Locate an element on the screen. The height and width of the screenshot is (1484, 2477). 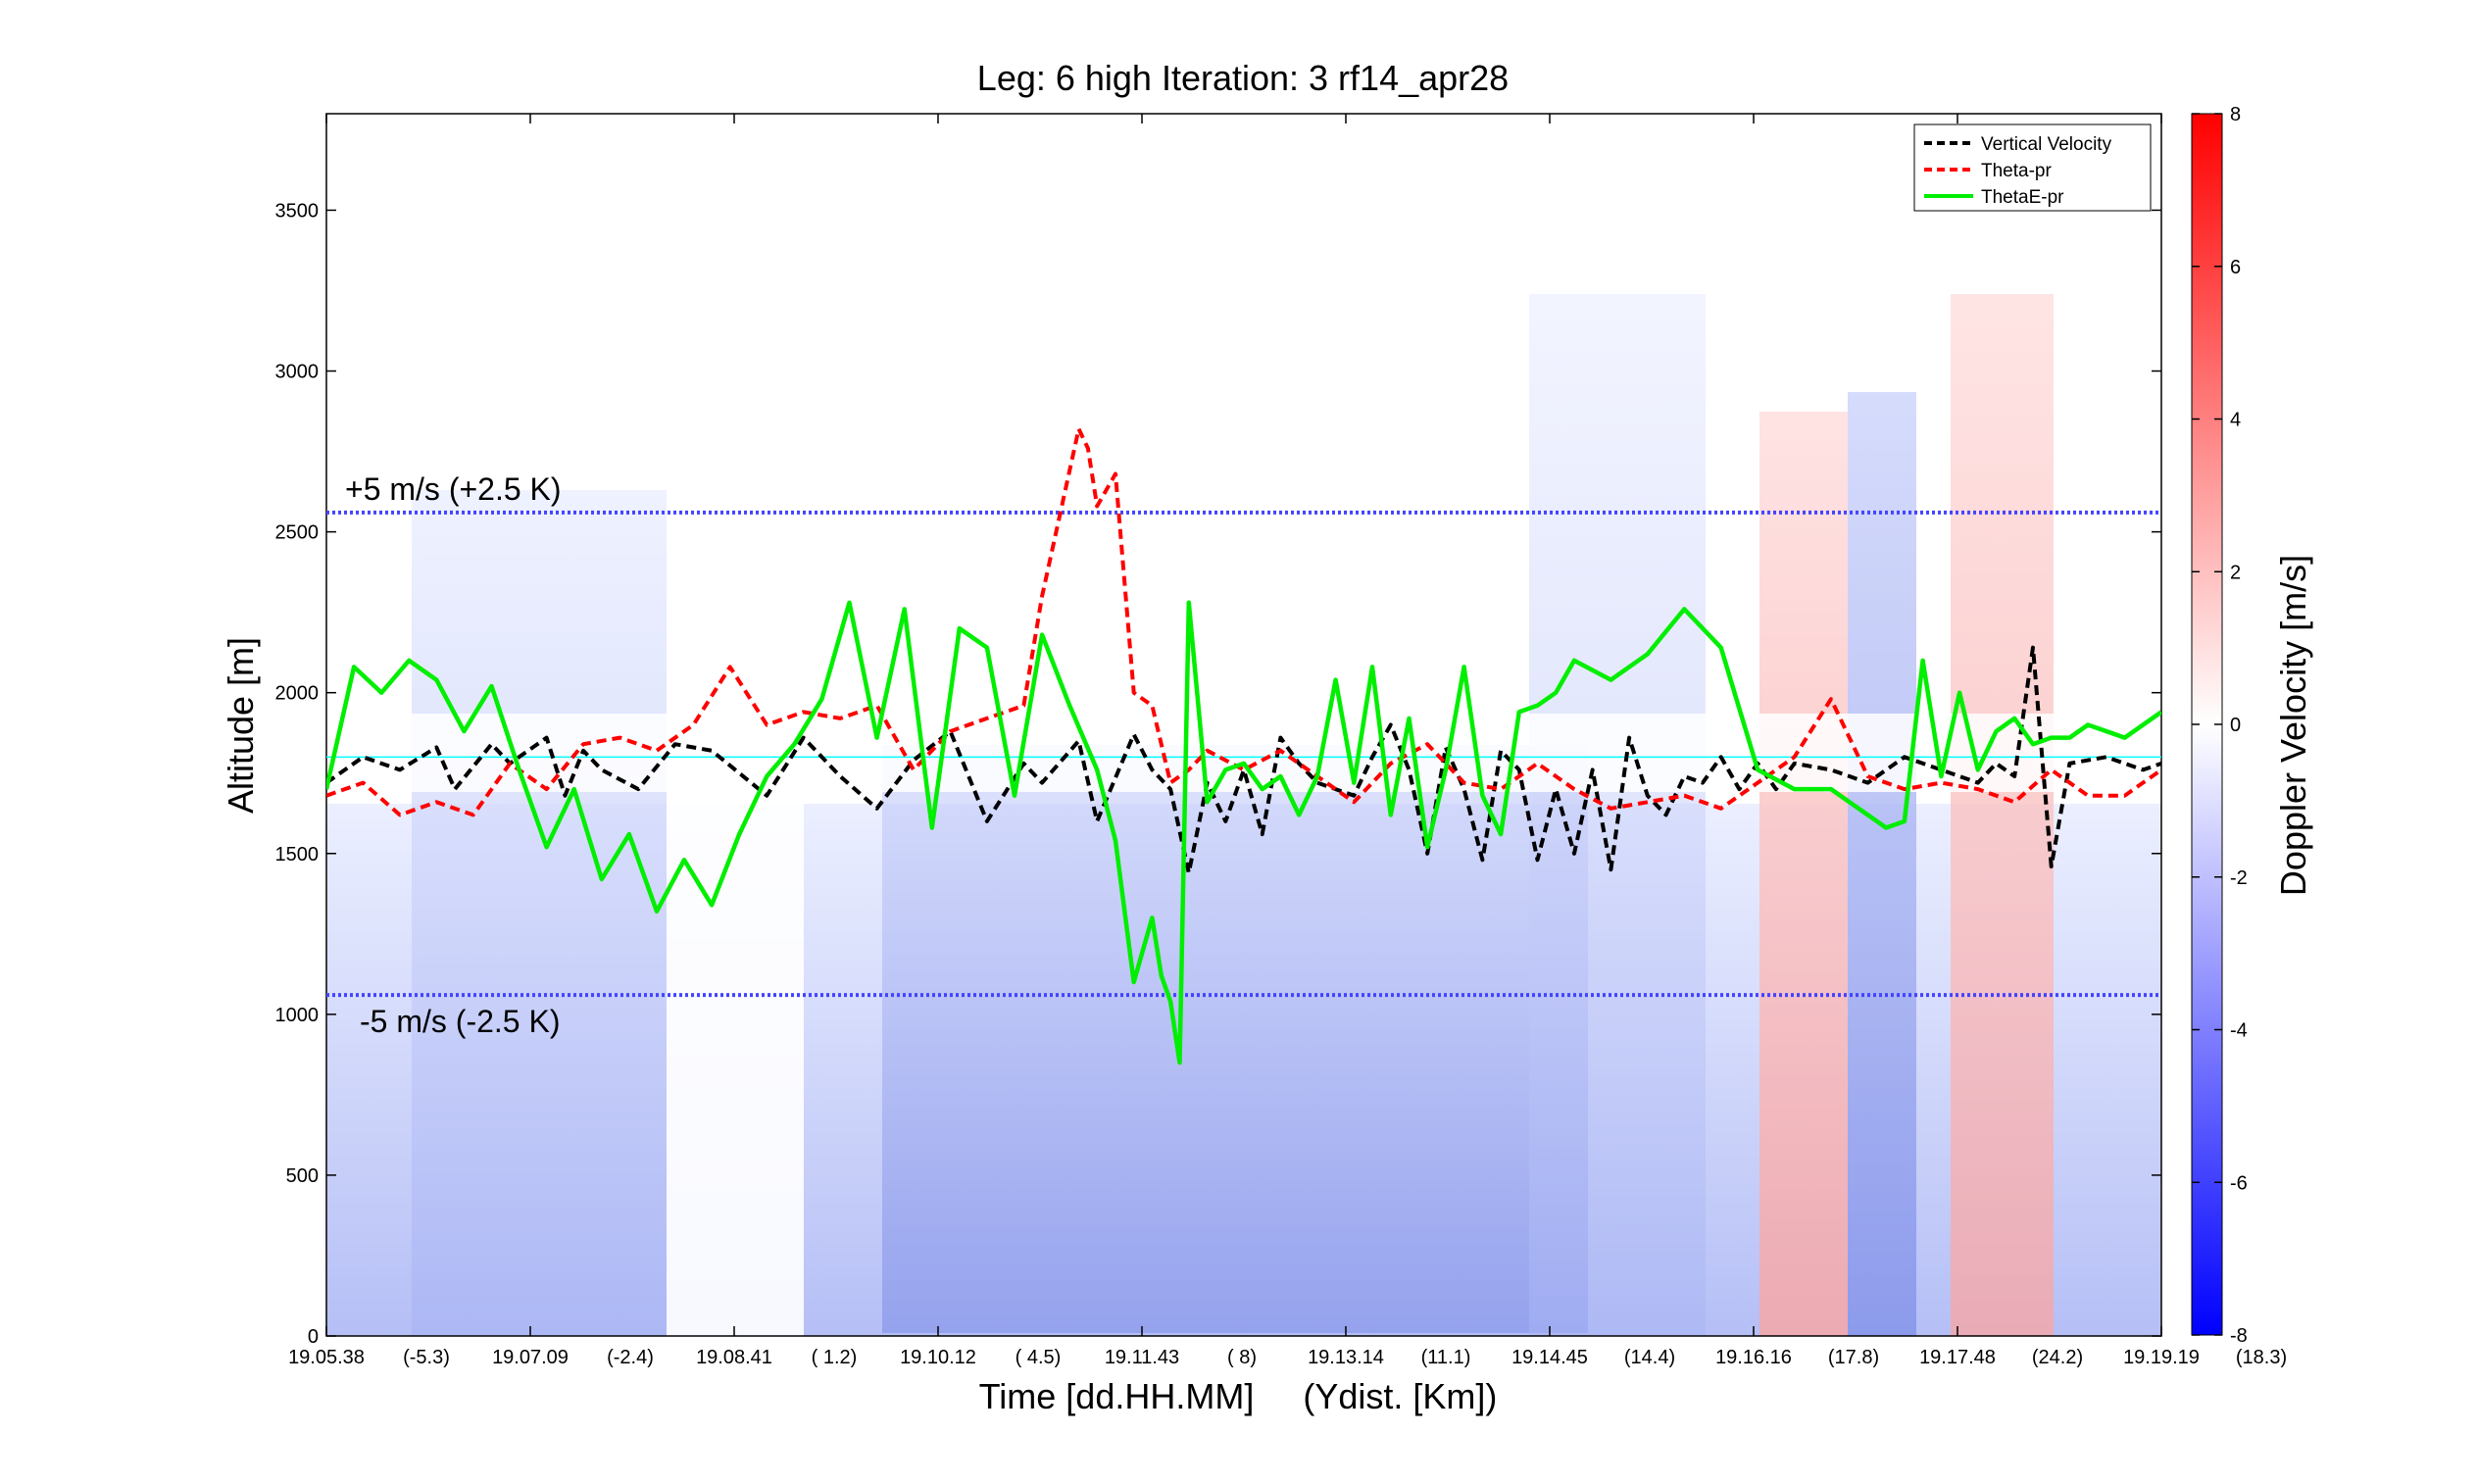
chart-title: Leg: 6 high Iteration: 3 rf14_apr28 is located at coordinates (1243, 78).